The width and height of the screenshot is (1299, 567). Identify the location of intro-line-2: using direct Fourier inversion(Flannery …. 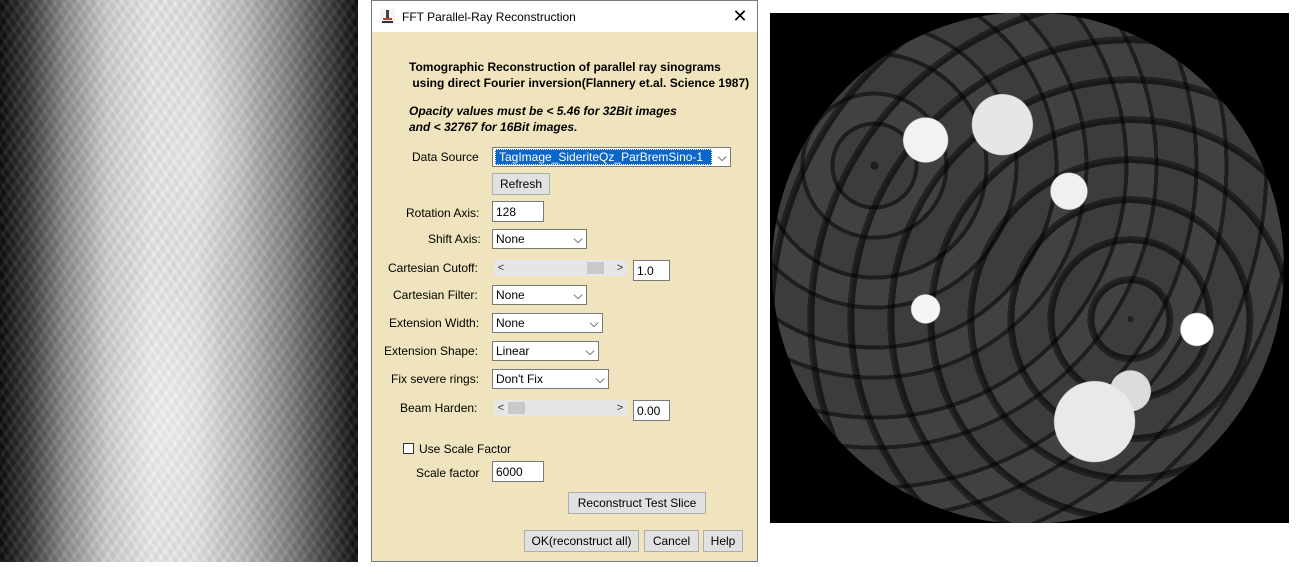
(579, 83).